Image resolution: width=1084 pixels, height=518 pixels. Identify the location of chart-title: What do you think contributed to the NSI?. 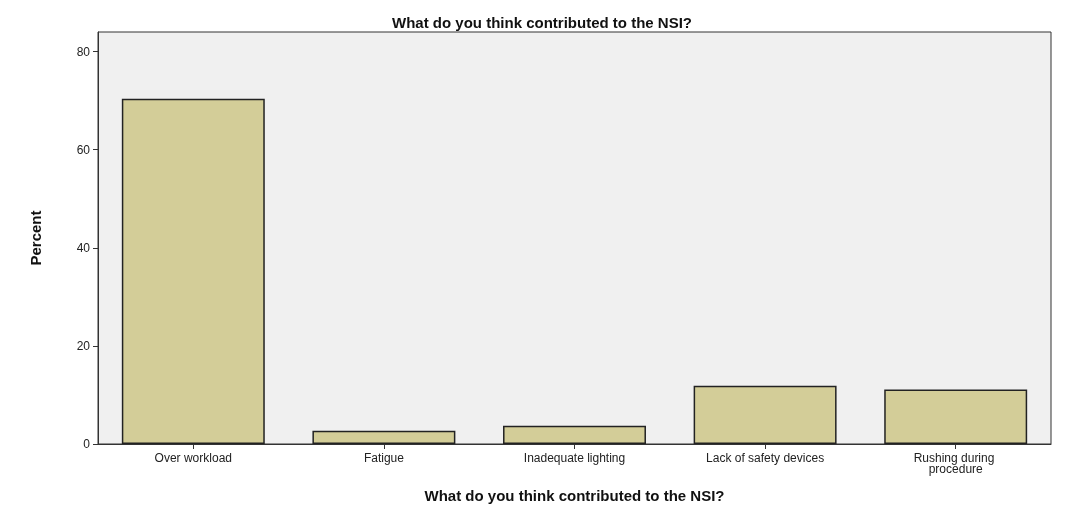
(542, 22).